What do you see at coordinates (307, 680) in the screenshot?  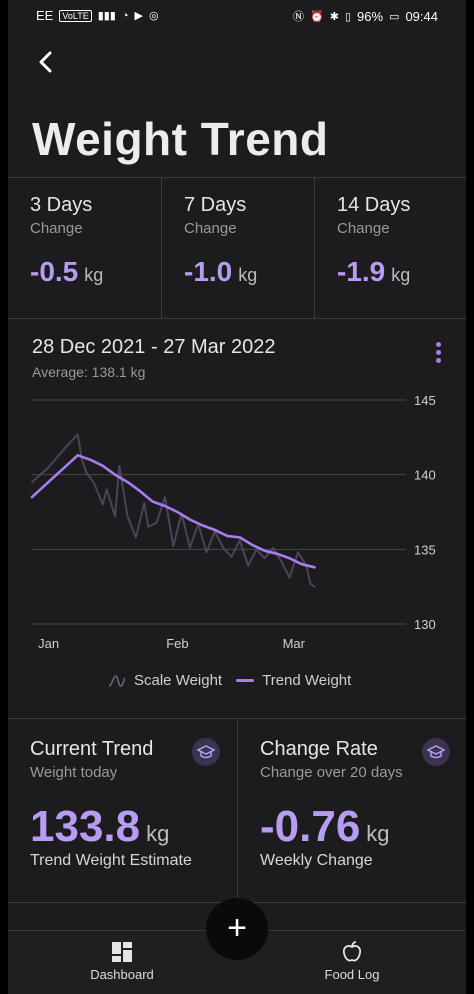 I see `legend-label: Trend Weight` at bounding box center [307, 680].